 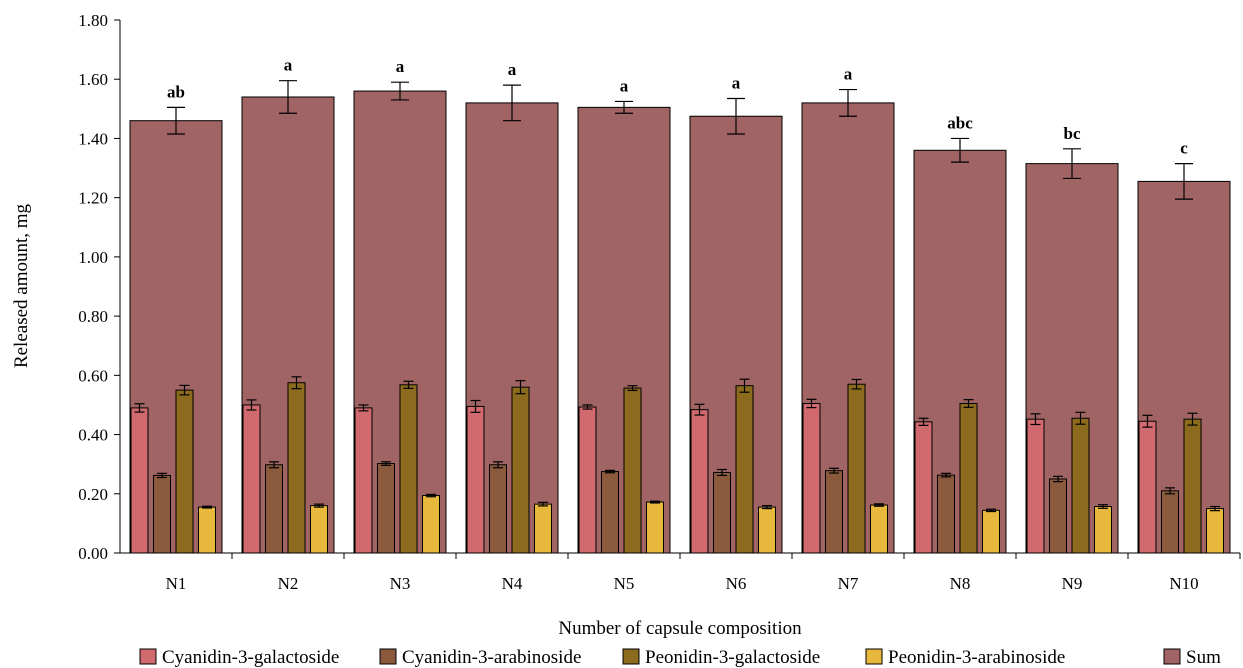 What do you see at coordinates (1184, 181) in the screenshot?
I see `sum-error-bar-n10` at bounding box center [1184, 181].